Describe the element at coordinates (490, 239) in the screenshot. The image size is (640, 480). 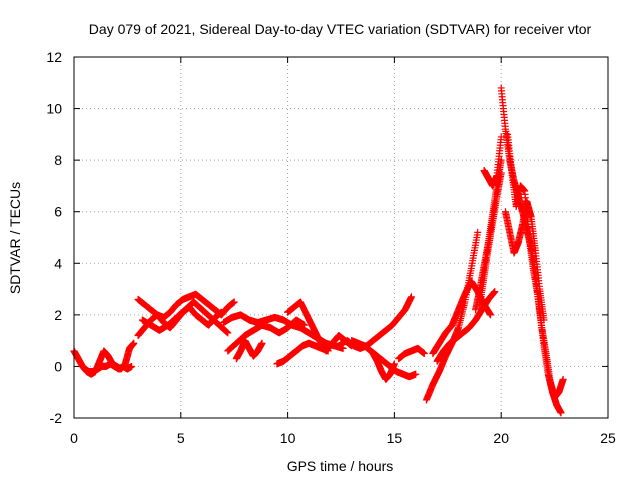
I see `series-evening-e` at that location.